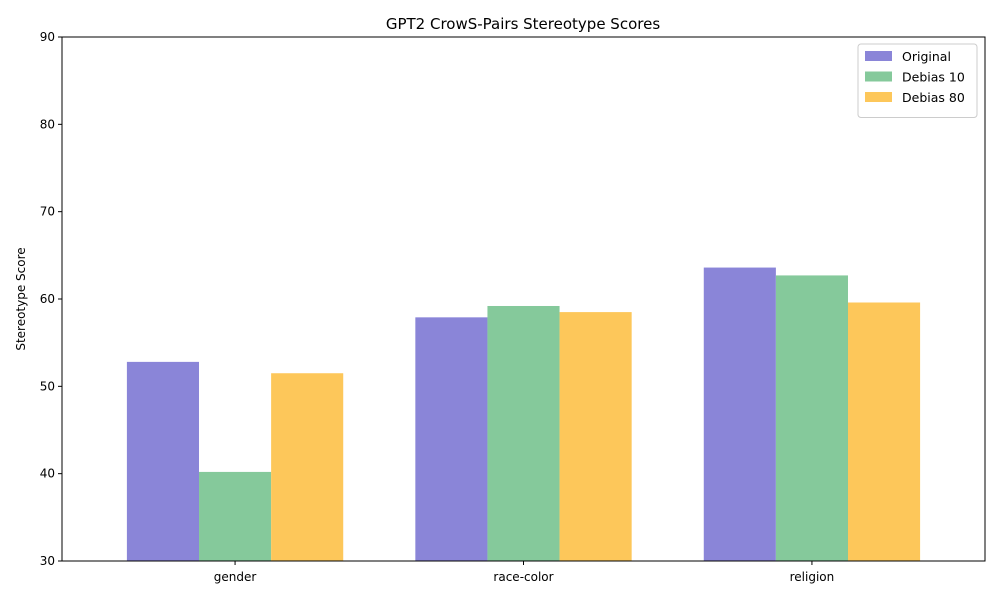 The height and width of the screenshot is (604, 1000). What do you see at coordinates (47, 561) in the screenshot?
I see `y-tick-label: 30` at bounding box center [47, 561].